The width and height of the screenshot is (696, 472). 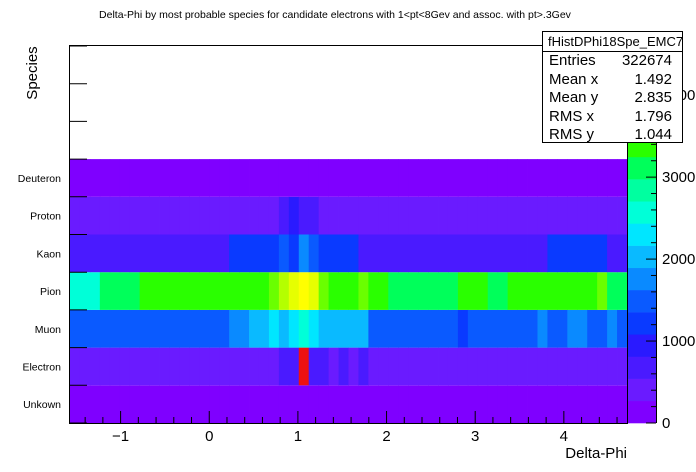 I want to click on y-category-label: Pion, so click(x=50, y=292).